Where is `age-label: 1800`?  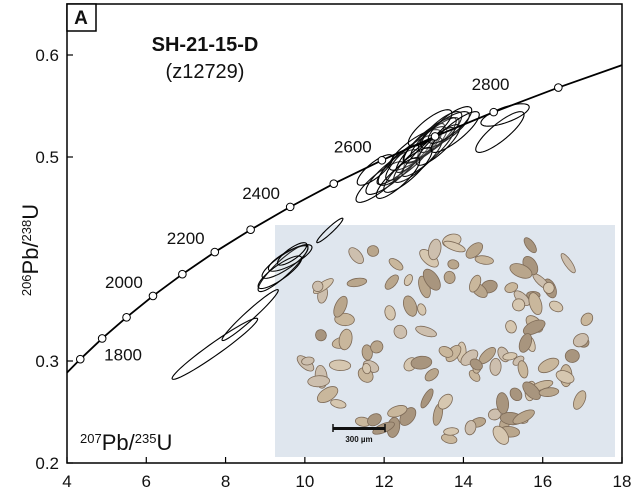 age-label: 1800 is located at coordinates (123, 354).